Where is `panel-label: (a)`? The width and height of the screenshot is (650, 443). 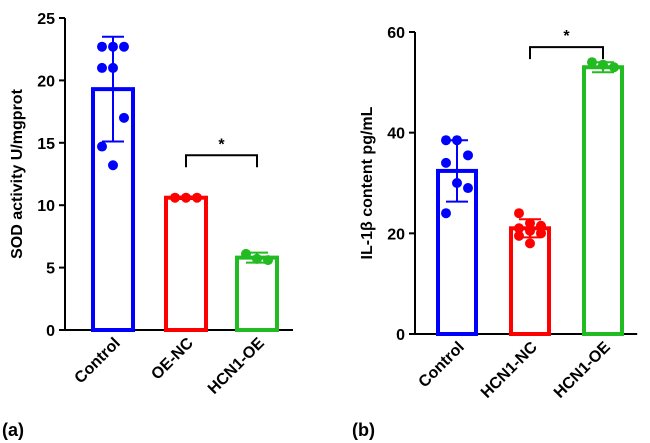
panel-label: (a) is located at coordinates (13, 430).